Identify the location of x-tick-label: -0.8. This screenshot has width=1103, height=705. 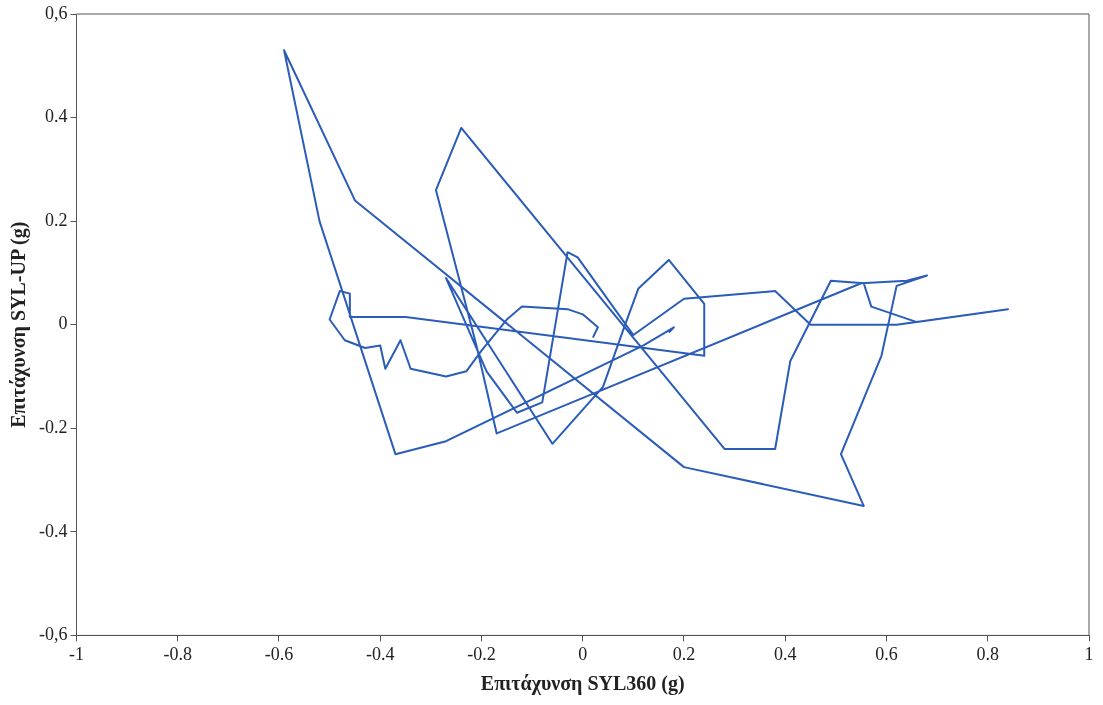
(177, 653).